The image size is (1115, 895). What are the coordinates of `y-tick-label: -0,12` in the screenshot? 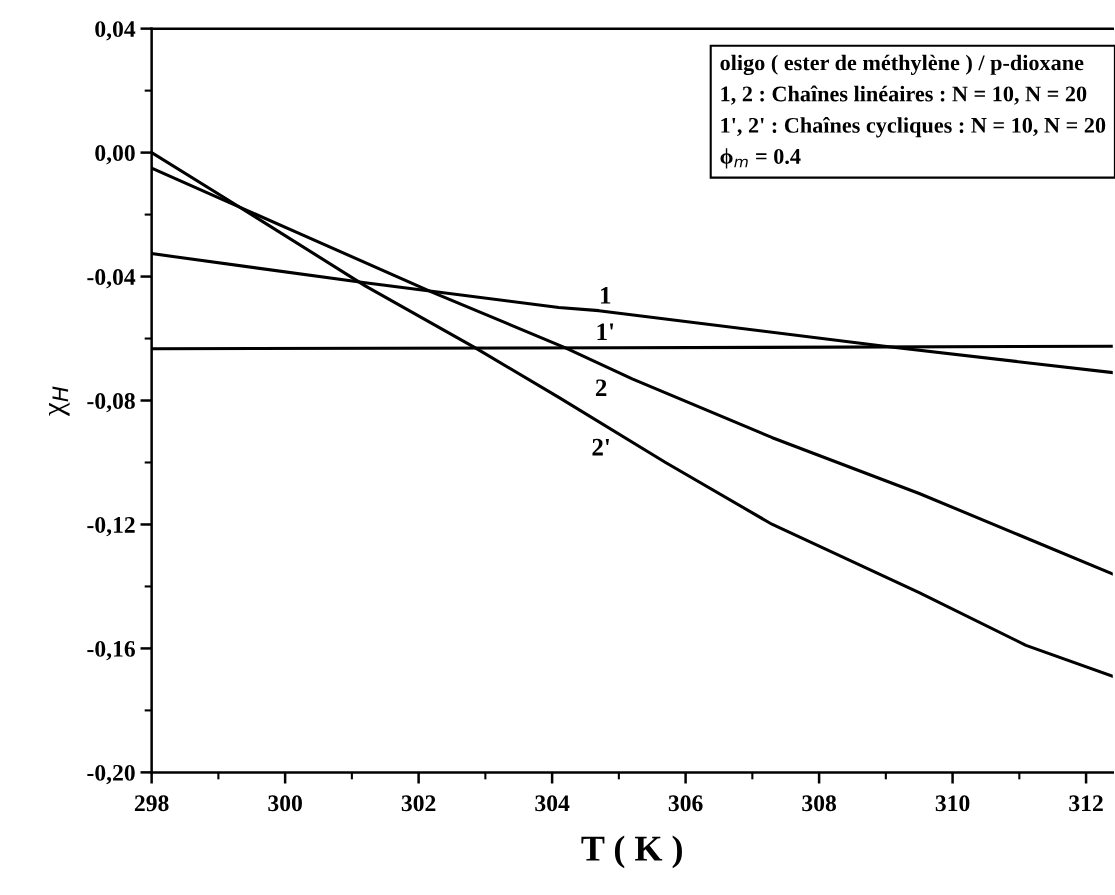 It's located at (111, 526).